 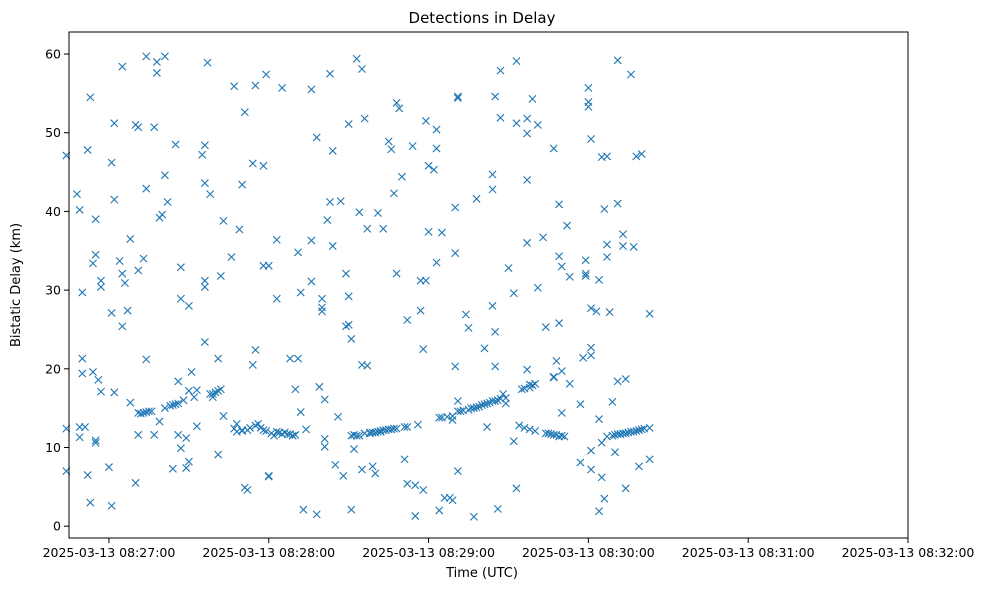 I want to click on y-tick-label: 30, so click(x=53, y=290).